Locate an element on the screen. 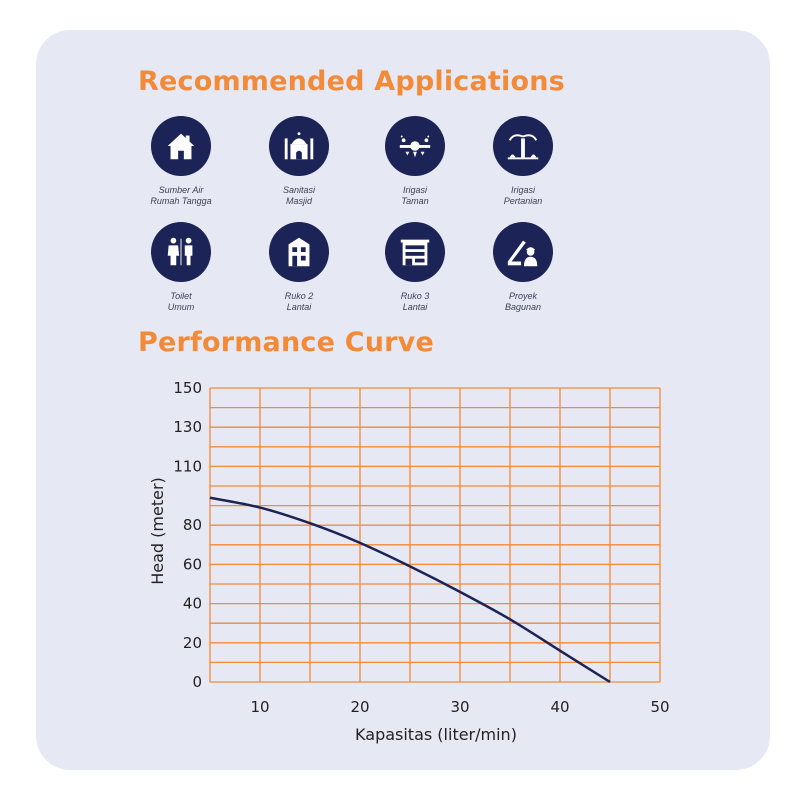  app-item-garden-irrigation: Irigasi Taman is located at coordinates (415, 161).